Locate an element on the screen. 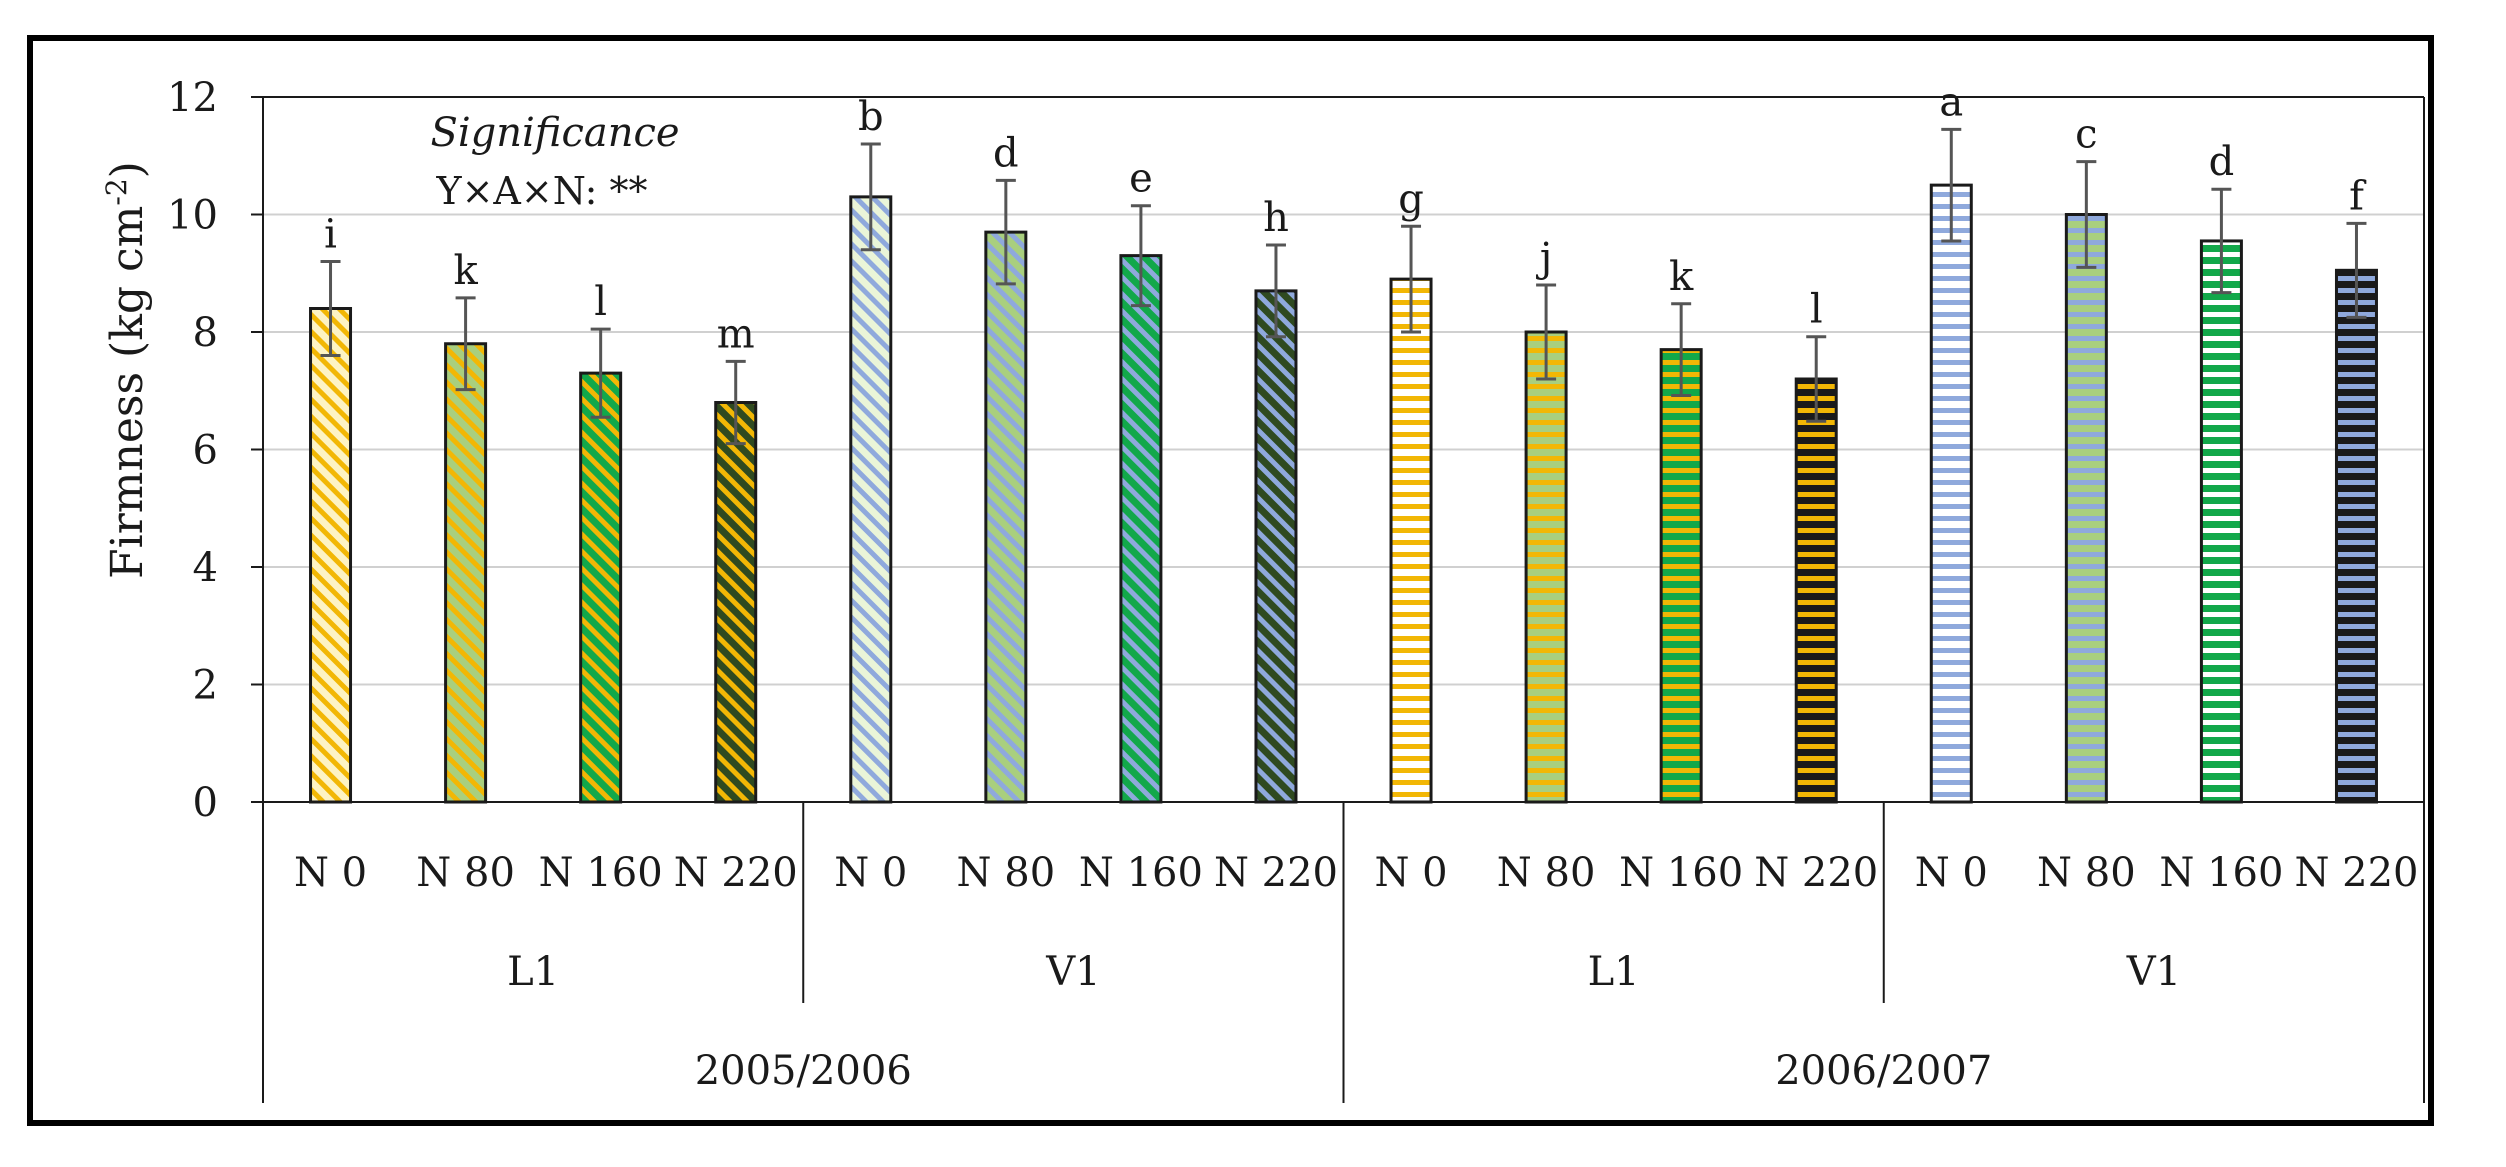 This screenshot has height=1167, width=2506. significance-letter-7: h is located at coordinates (1276, 218).